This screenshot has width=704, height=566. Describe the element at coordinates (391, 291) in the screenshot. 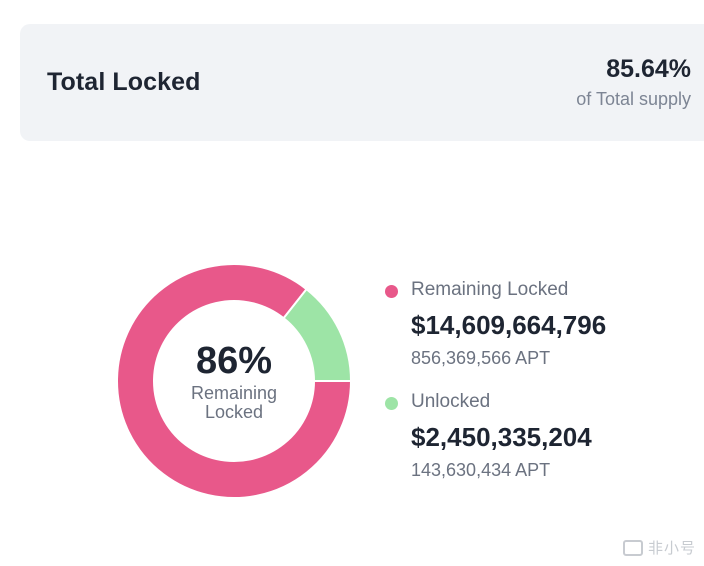

I see `remaining-locked-dot-icon` at that location.